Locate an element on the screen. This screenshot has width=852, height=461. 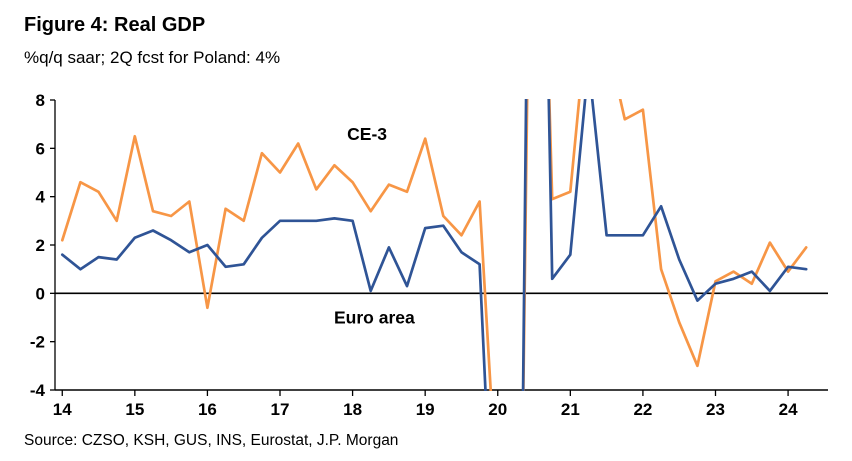
x-axis-tick-label: 24 is located at coordinates (788, 409).